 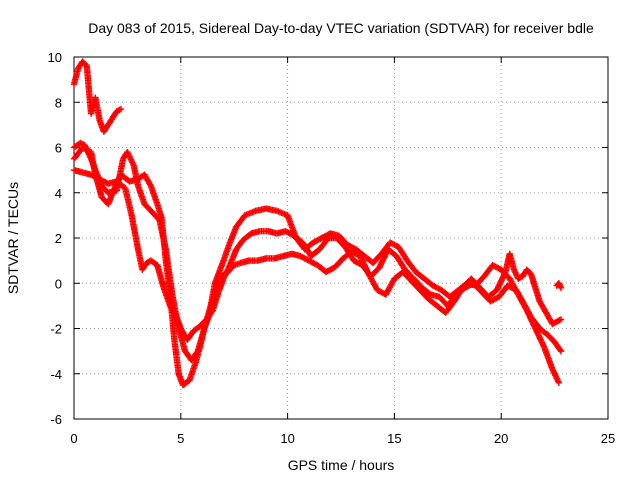 What do you see at coordinates (287, 438) in the screenshot?
I see `x-tick-label: 10` at bounding box center [287, 438].